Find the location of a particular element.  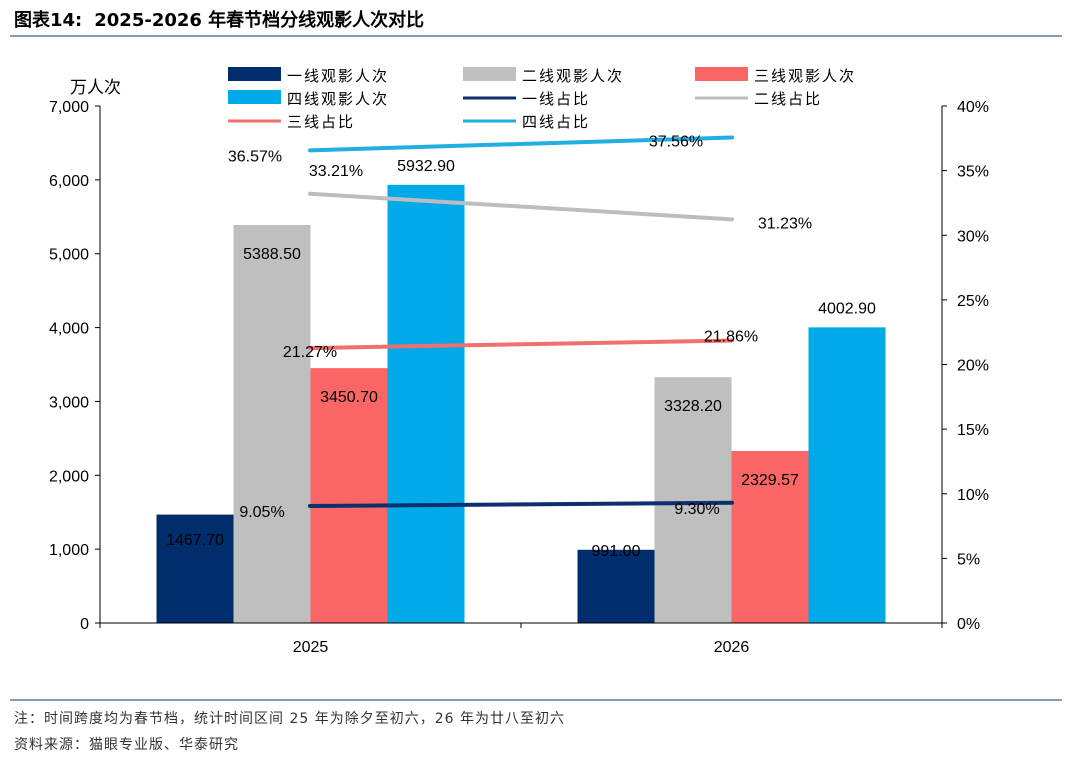

y-right-tick-label: 5% is located at coordinates (968, 559).